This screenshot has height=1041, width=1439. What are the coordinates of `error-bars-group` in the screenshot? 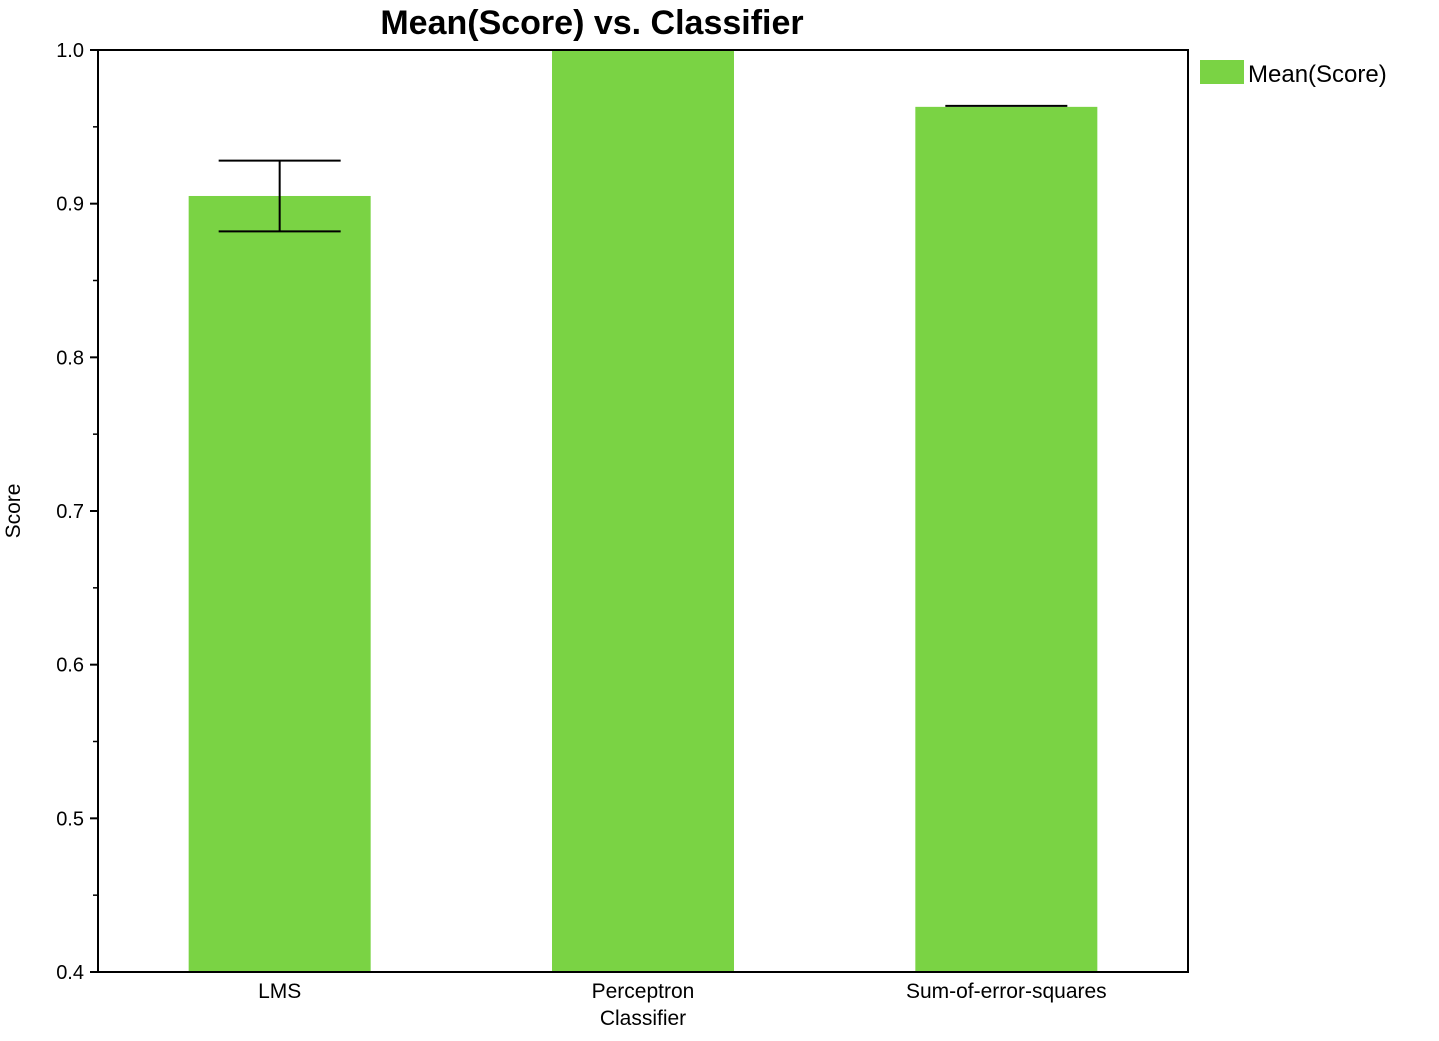 It's located at (643, 168).